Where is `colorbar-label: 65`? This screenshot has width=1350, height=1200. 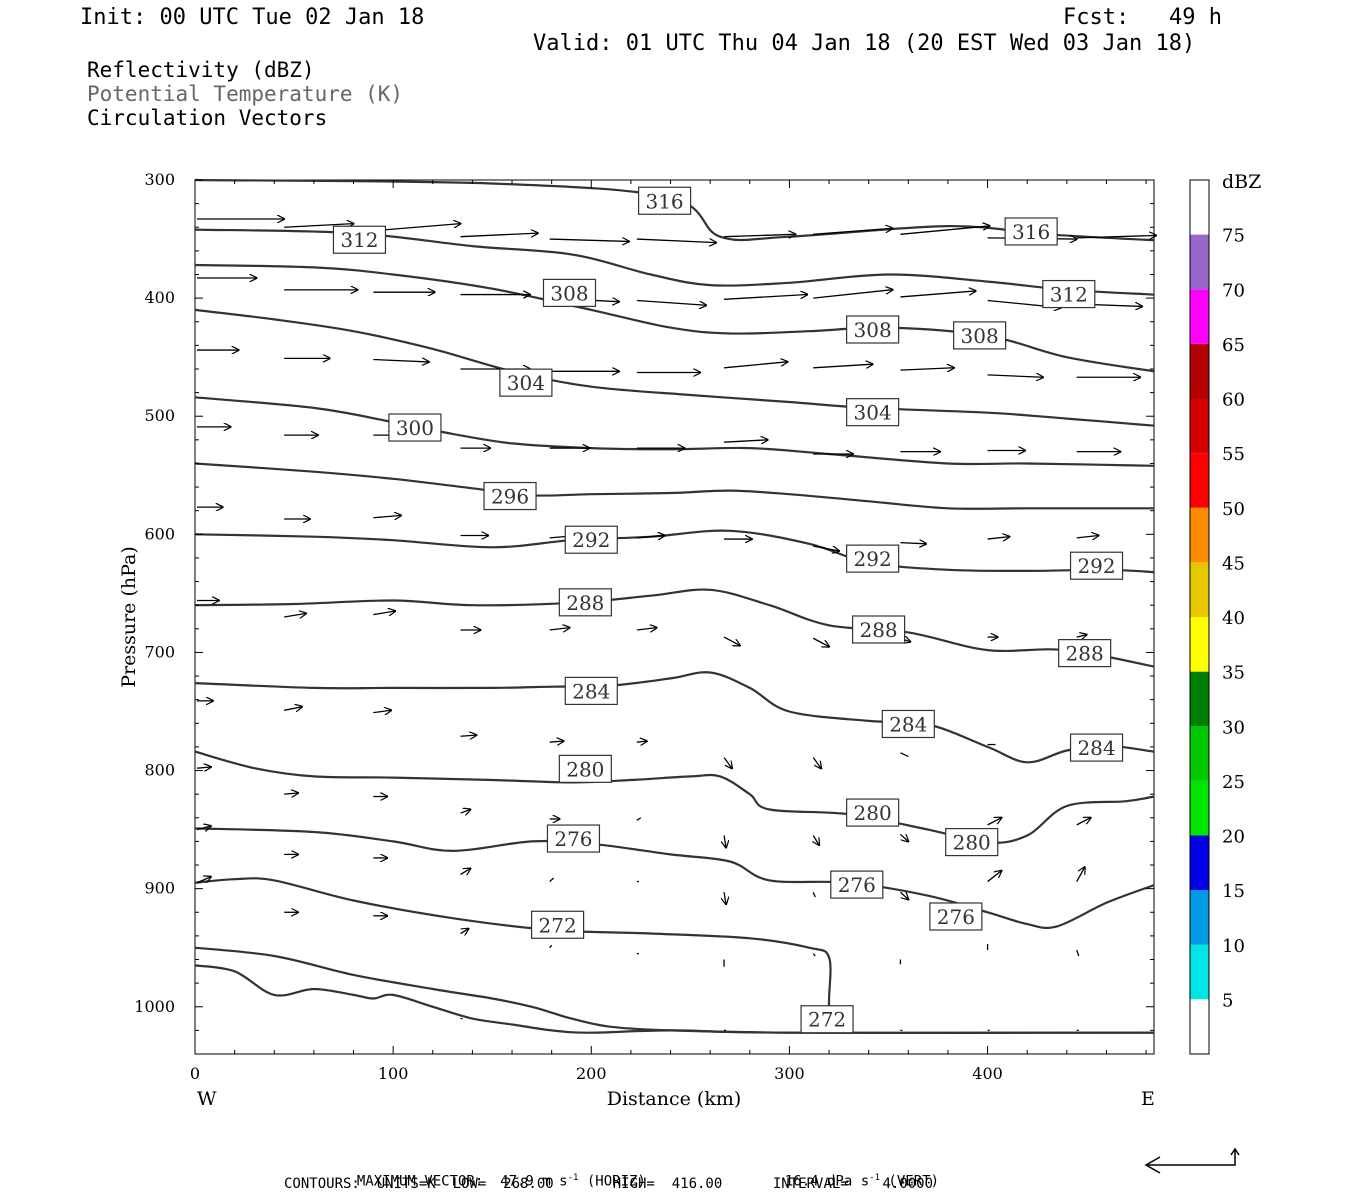 colorbar-label: 65 is located at coordinates (1233, 345).